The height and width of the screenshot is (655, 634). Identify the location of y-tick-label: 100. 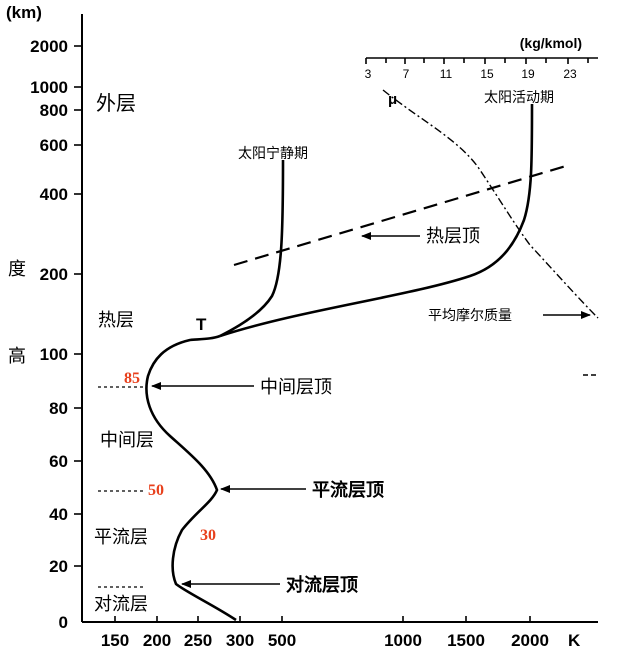
(54, 354).